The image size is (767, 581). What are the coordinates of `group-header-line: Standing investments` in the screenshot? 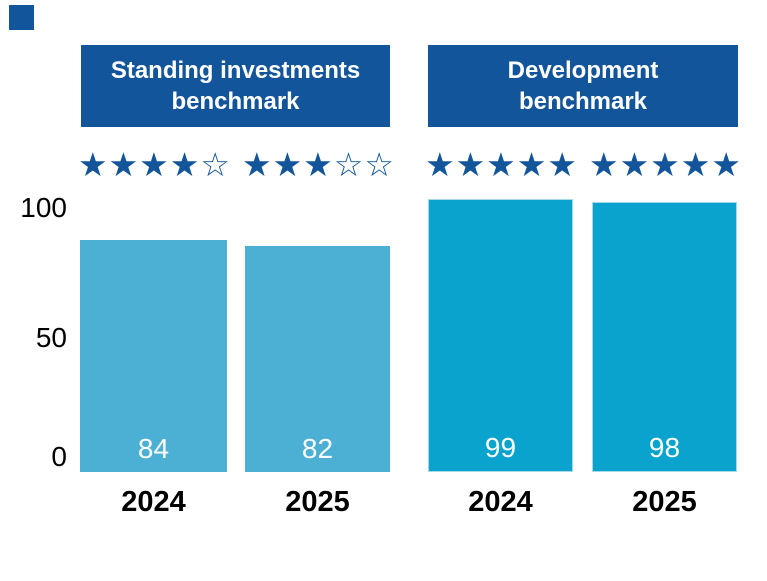 It's located at (235, 70).